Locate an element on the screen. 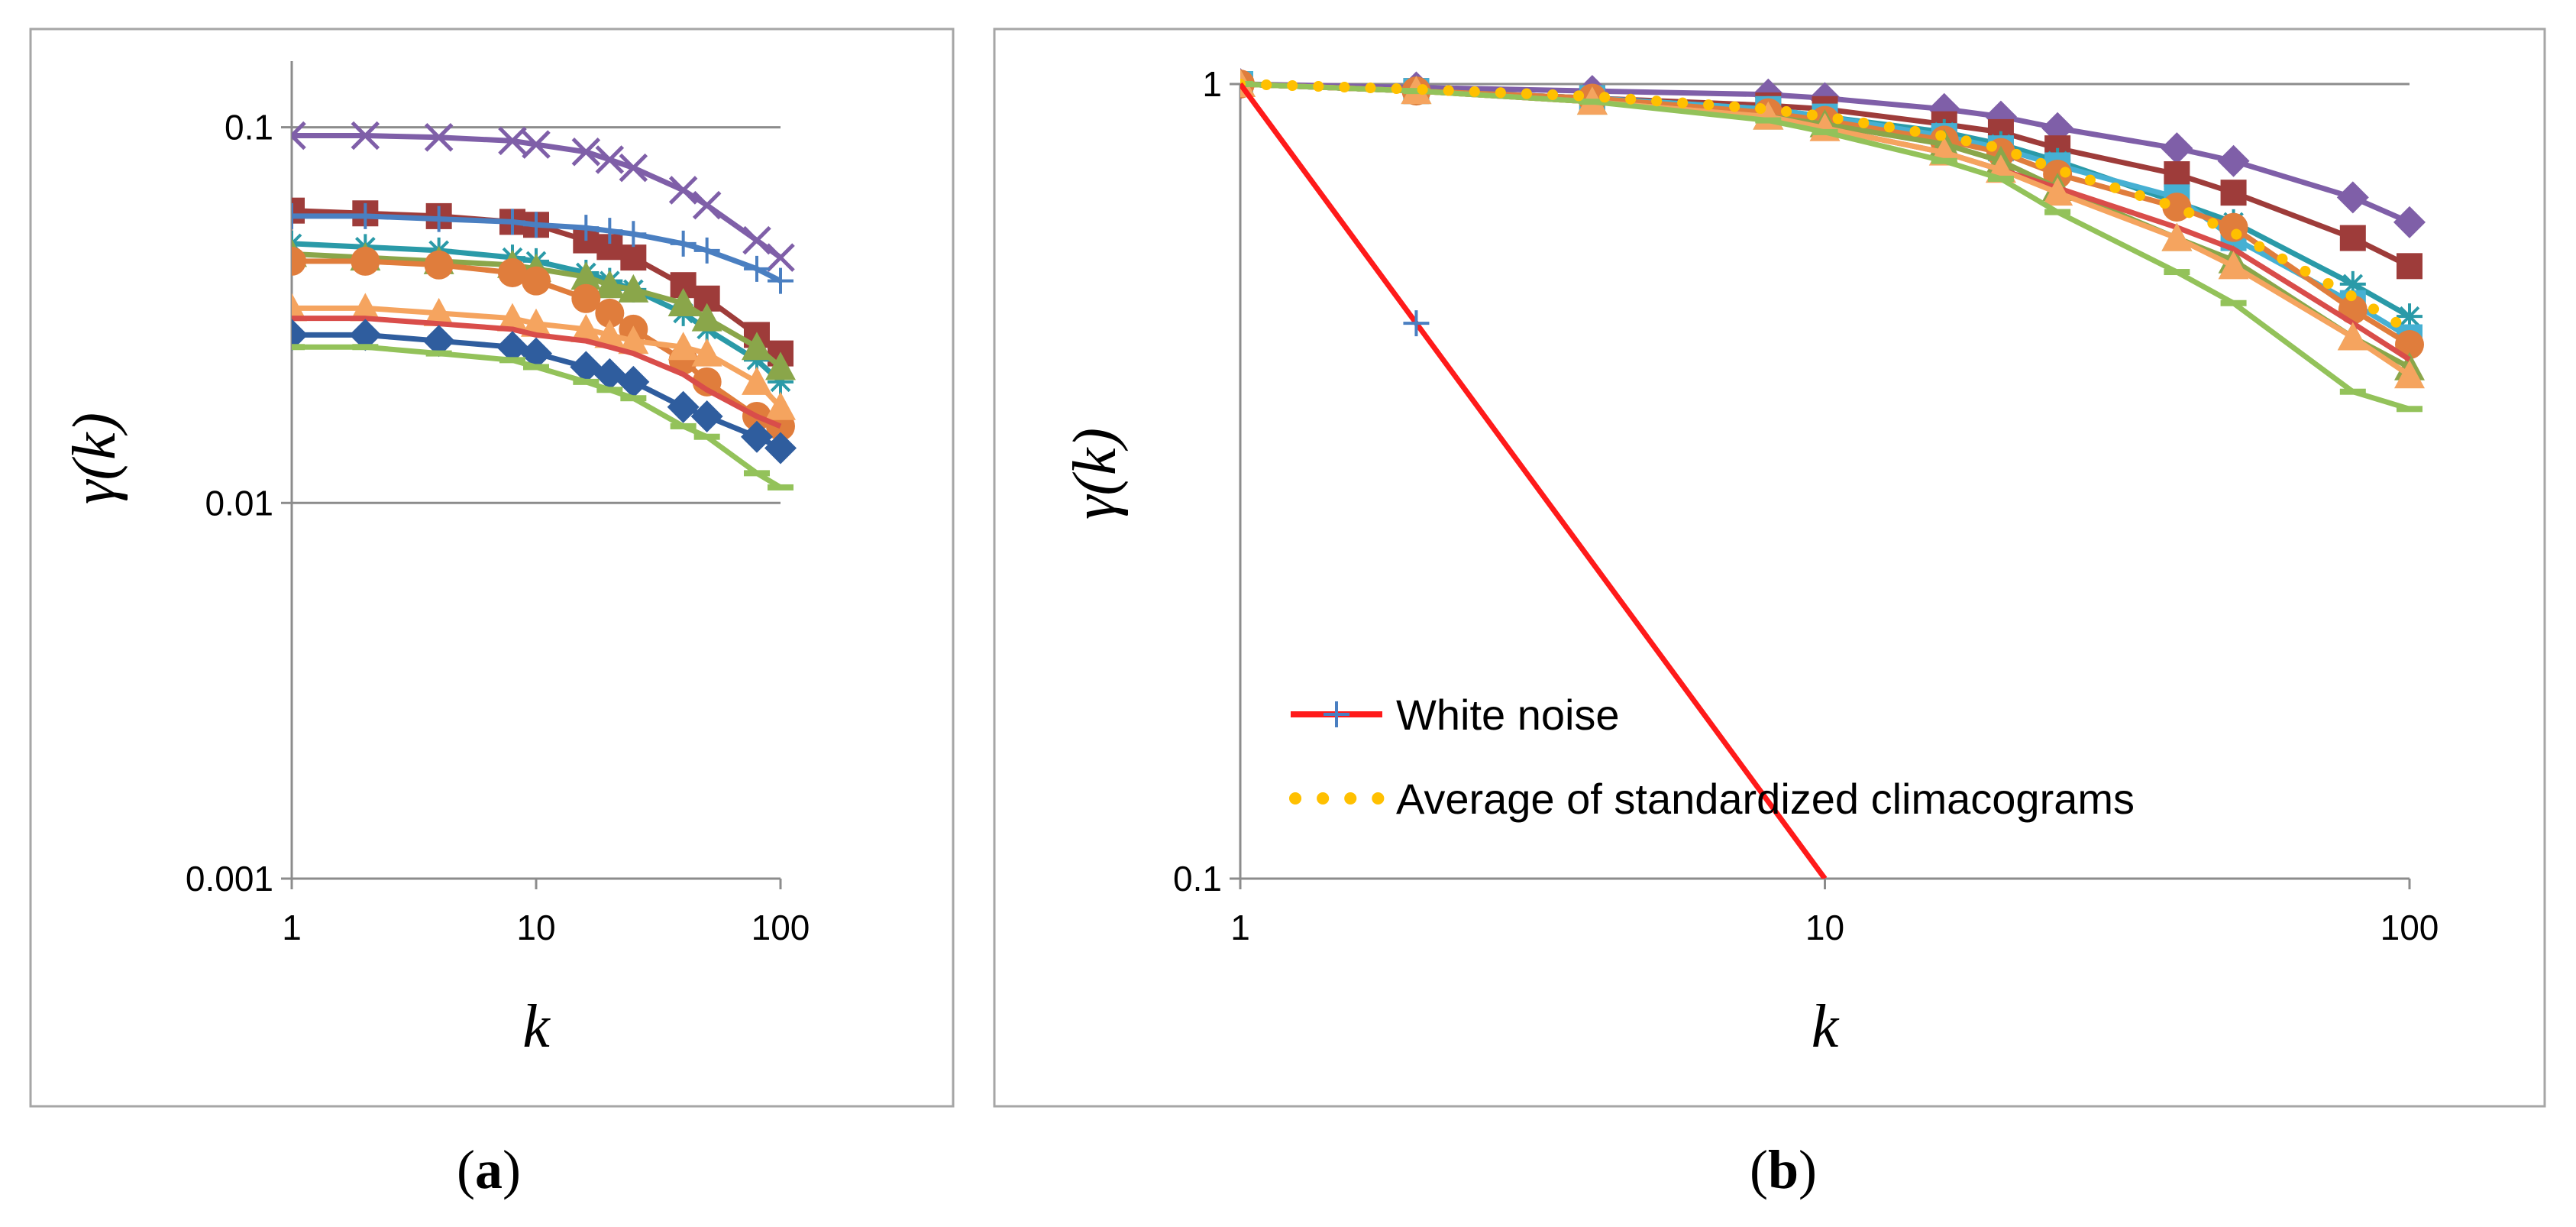 The height and width of the screenshot is (1227, 2576). y-axis-title: γ(k) is located at coordinates (94, 458).